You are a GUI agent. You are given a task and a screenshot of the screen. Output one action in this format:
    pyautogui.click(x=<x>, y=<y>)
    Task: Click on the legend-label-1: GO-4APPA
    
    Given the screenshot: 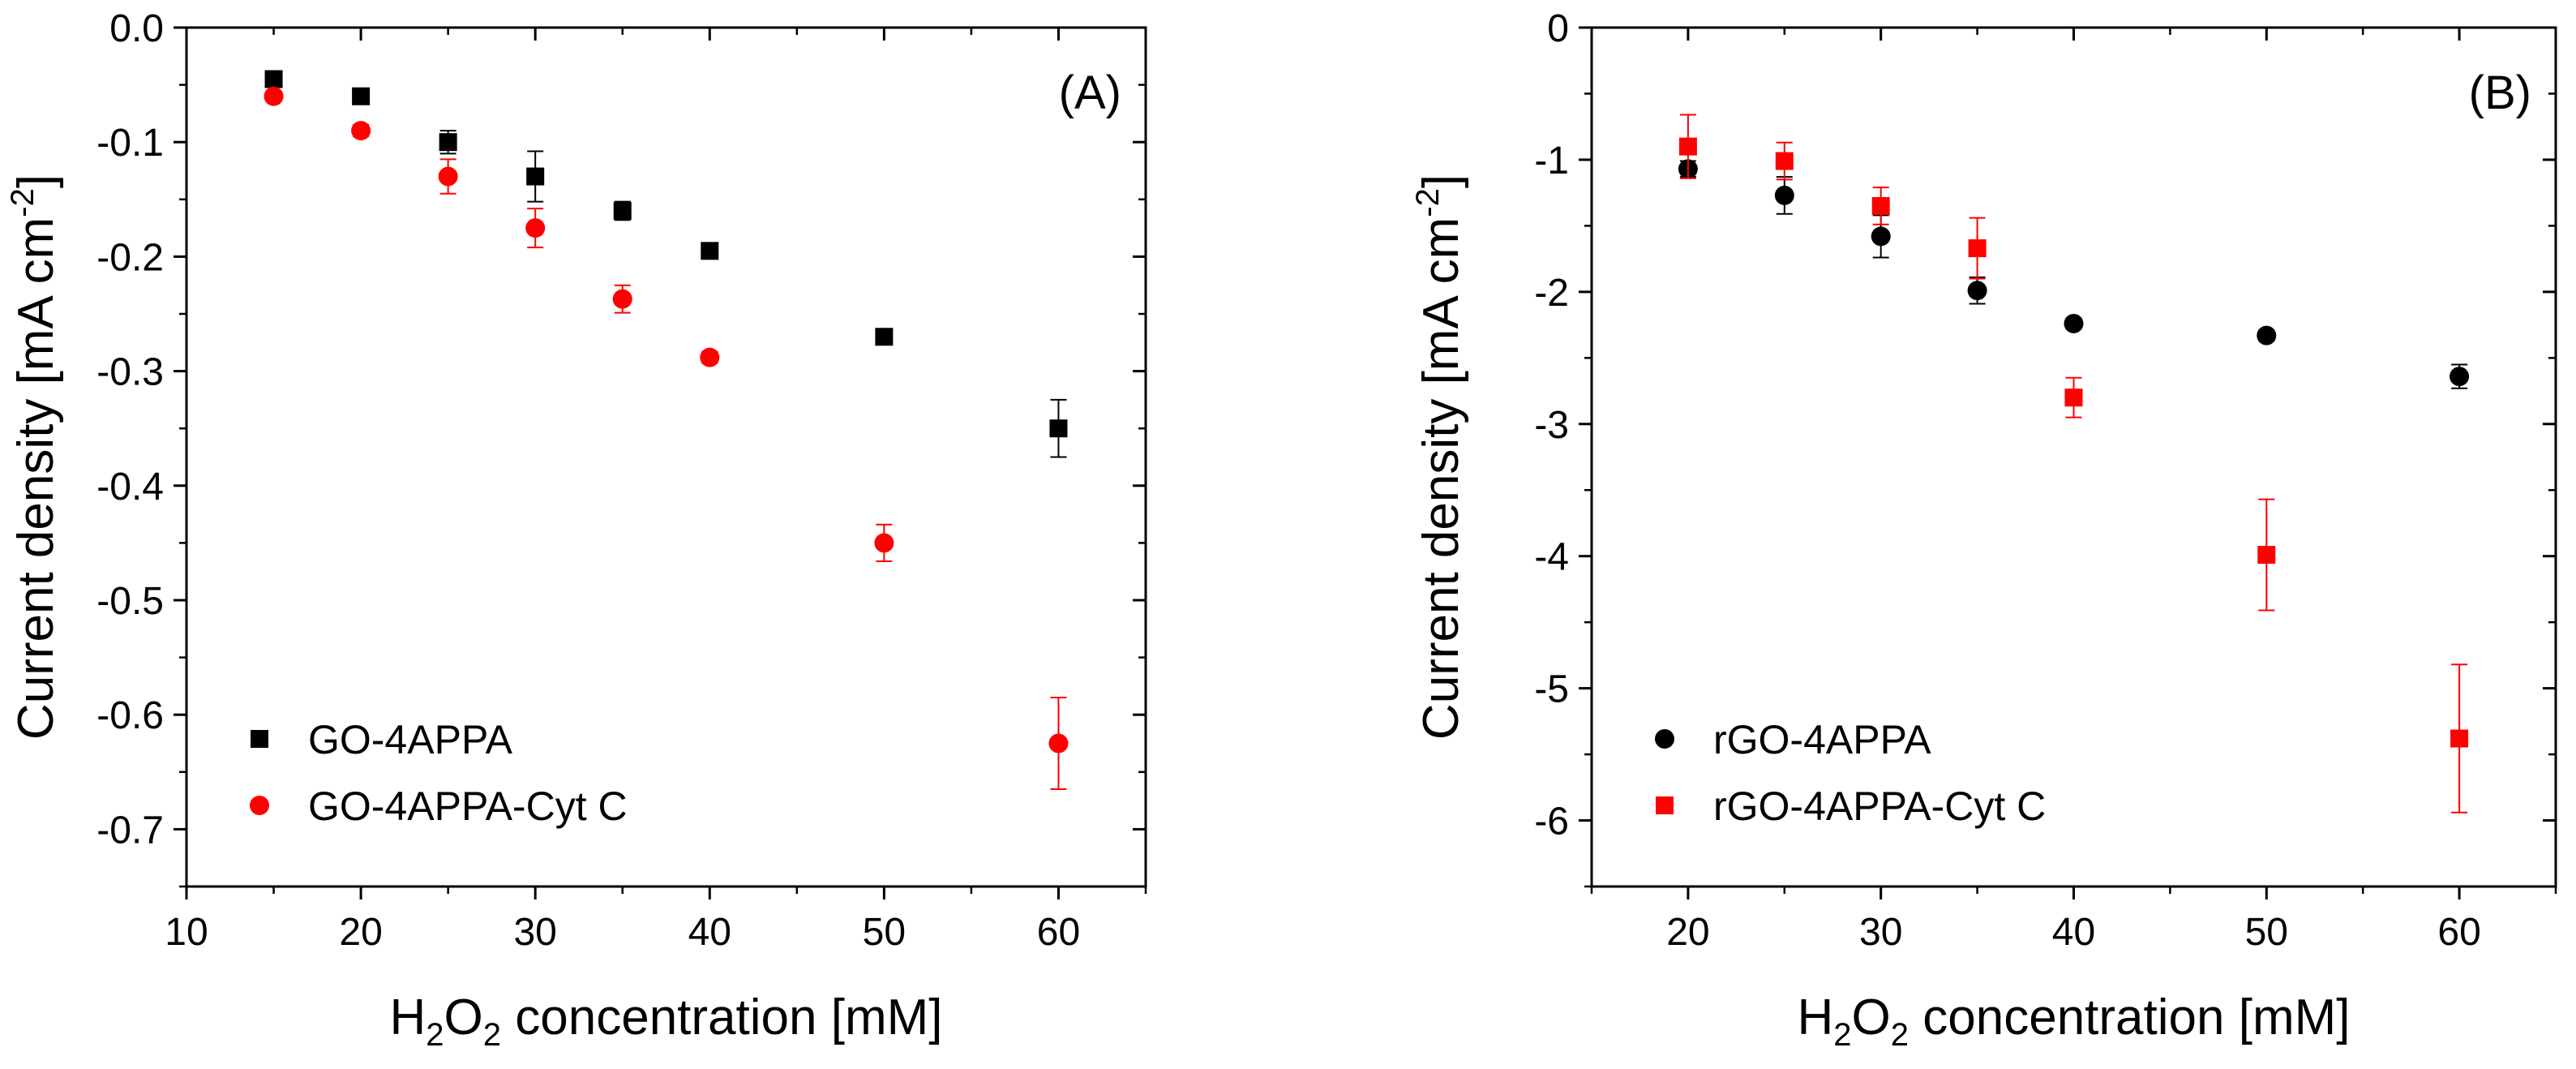 What is the action you would take?
    pyautogui.click(x=410, y=739)
    